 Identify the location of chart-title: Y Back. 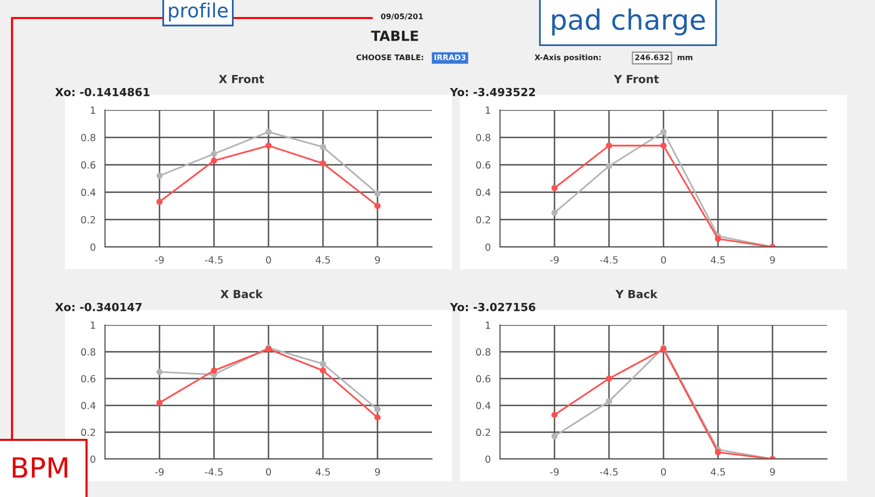
(636, 294).